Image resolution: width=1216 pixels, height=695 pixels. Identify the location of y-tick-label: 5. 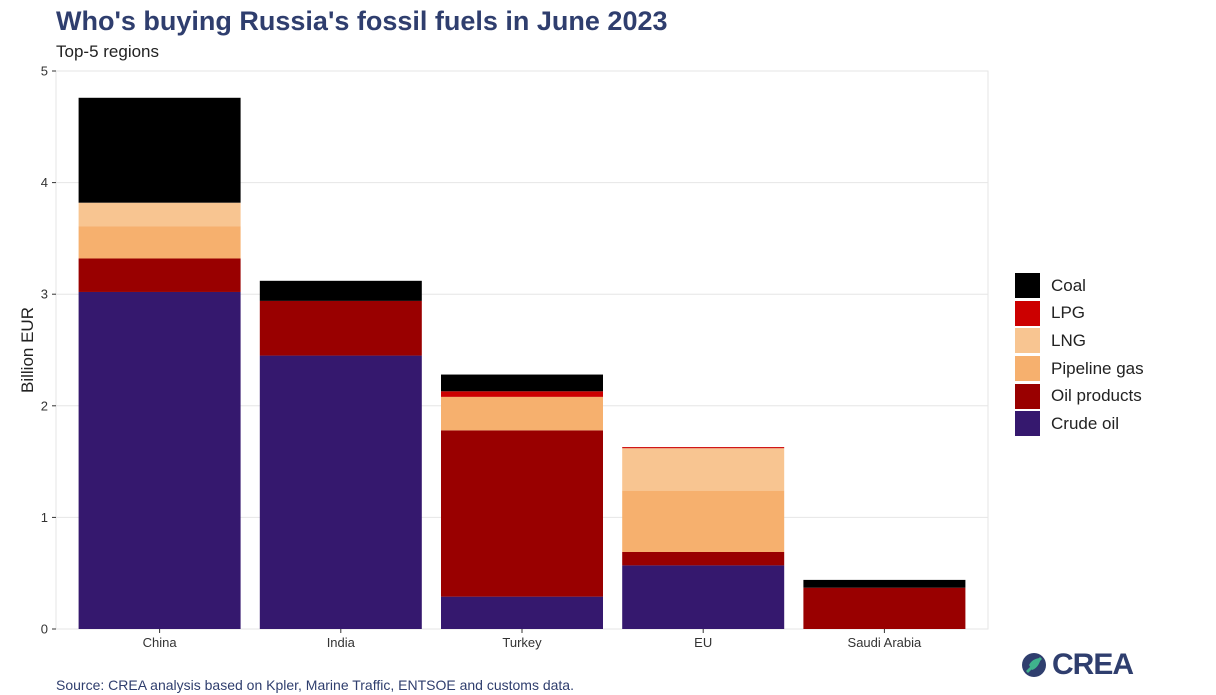
(44, 71).